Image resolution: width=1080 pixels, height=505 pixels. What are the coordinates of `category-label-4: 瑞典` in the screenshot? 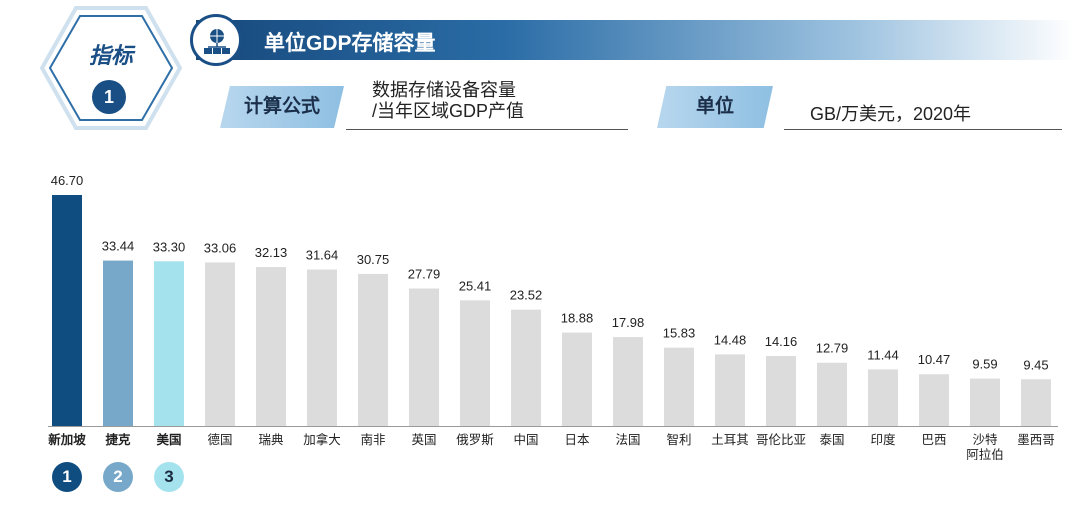 It's located at (270, 440).